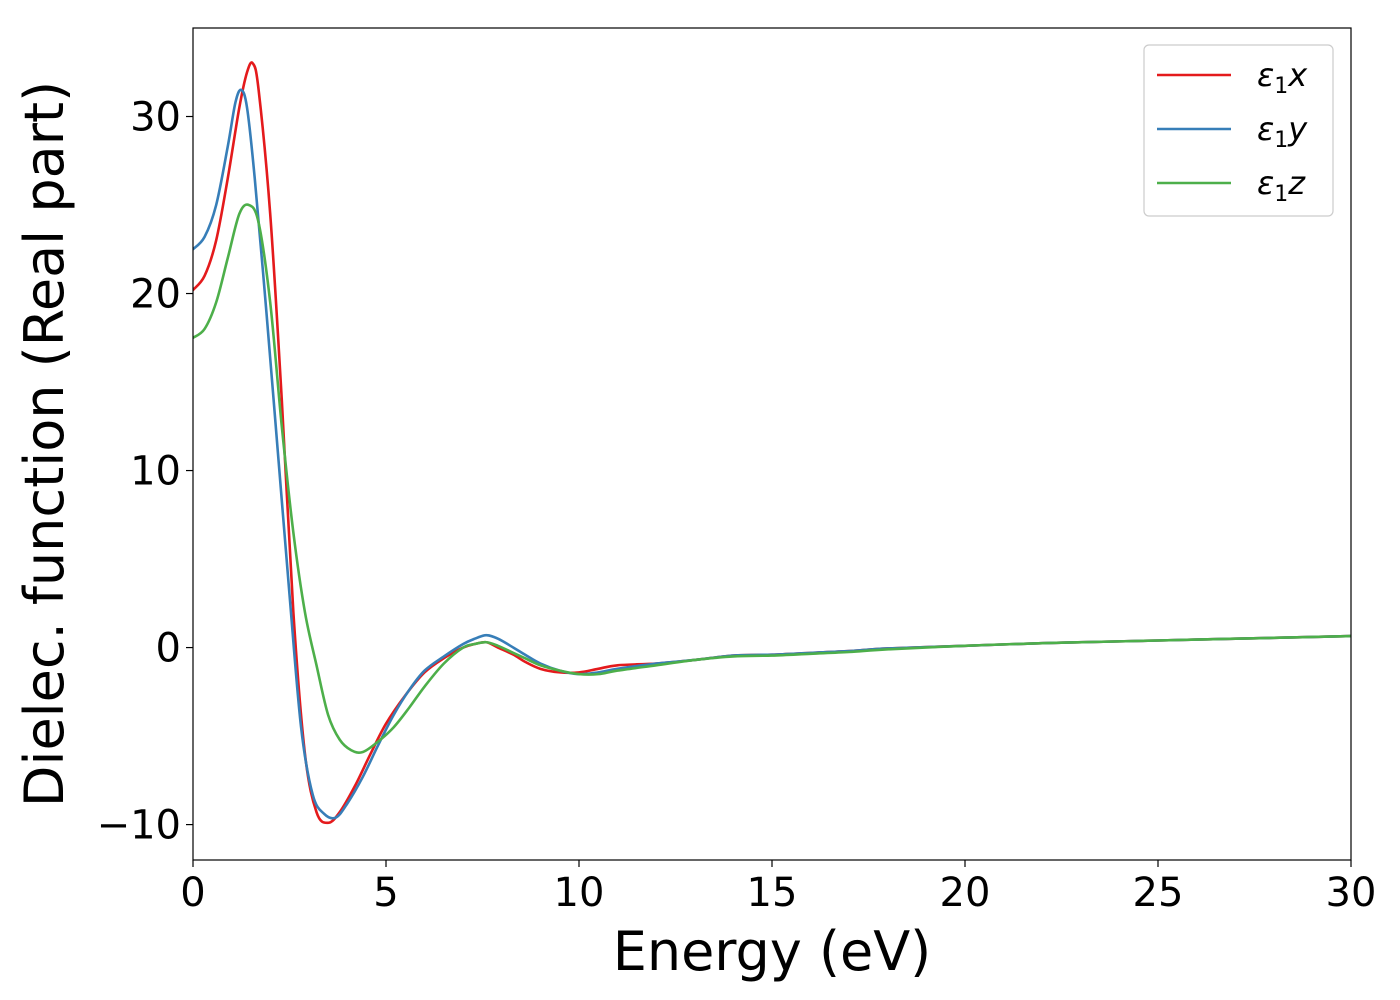 Image resolution: width=1400 pixels, height=1000 pixels. Describe the element at coordinates (1158, 893) in the screenshot. I see `x-tick-label: 25` at that location.